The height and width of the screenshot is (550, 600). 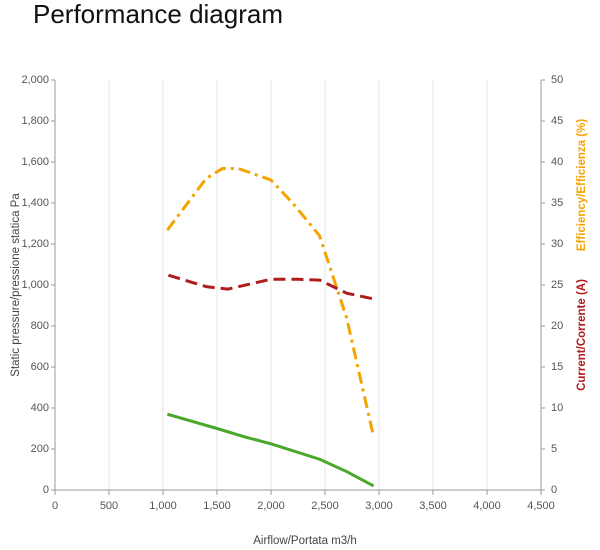 I want to click on x-tick-label: 4,000, so click(x=487, y=506).